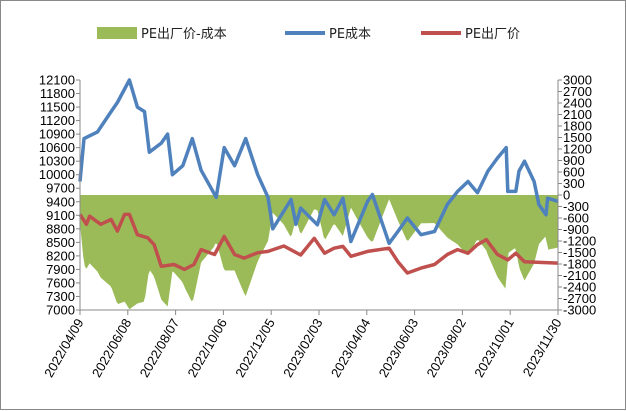  Describe the element at coordinates (566, 195) in the screenshot. I see `right-tick-label: 0` at that location.